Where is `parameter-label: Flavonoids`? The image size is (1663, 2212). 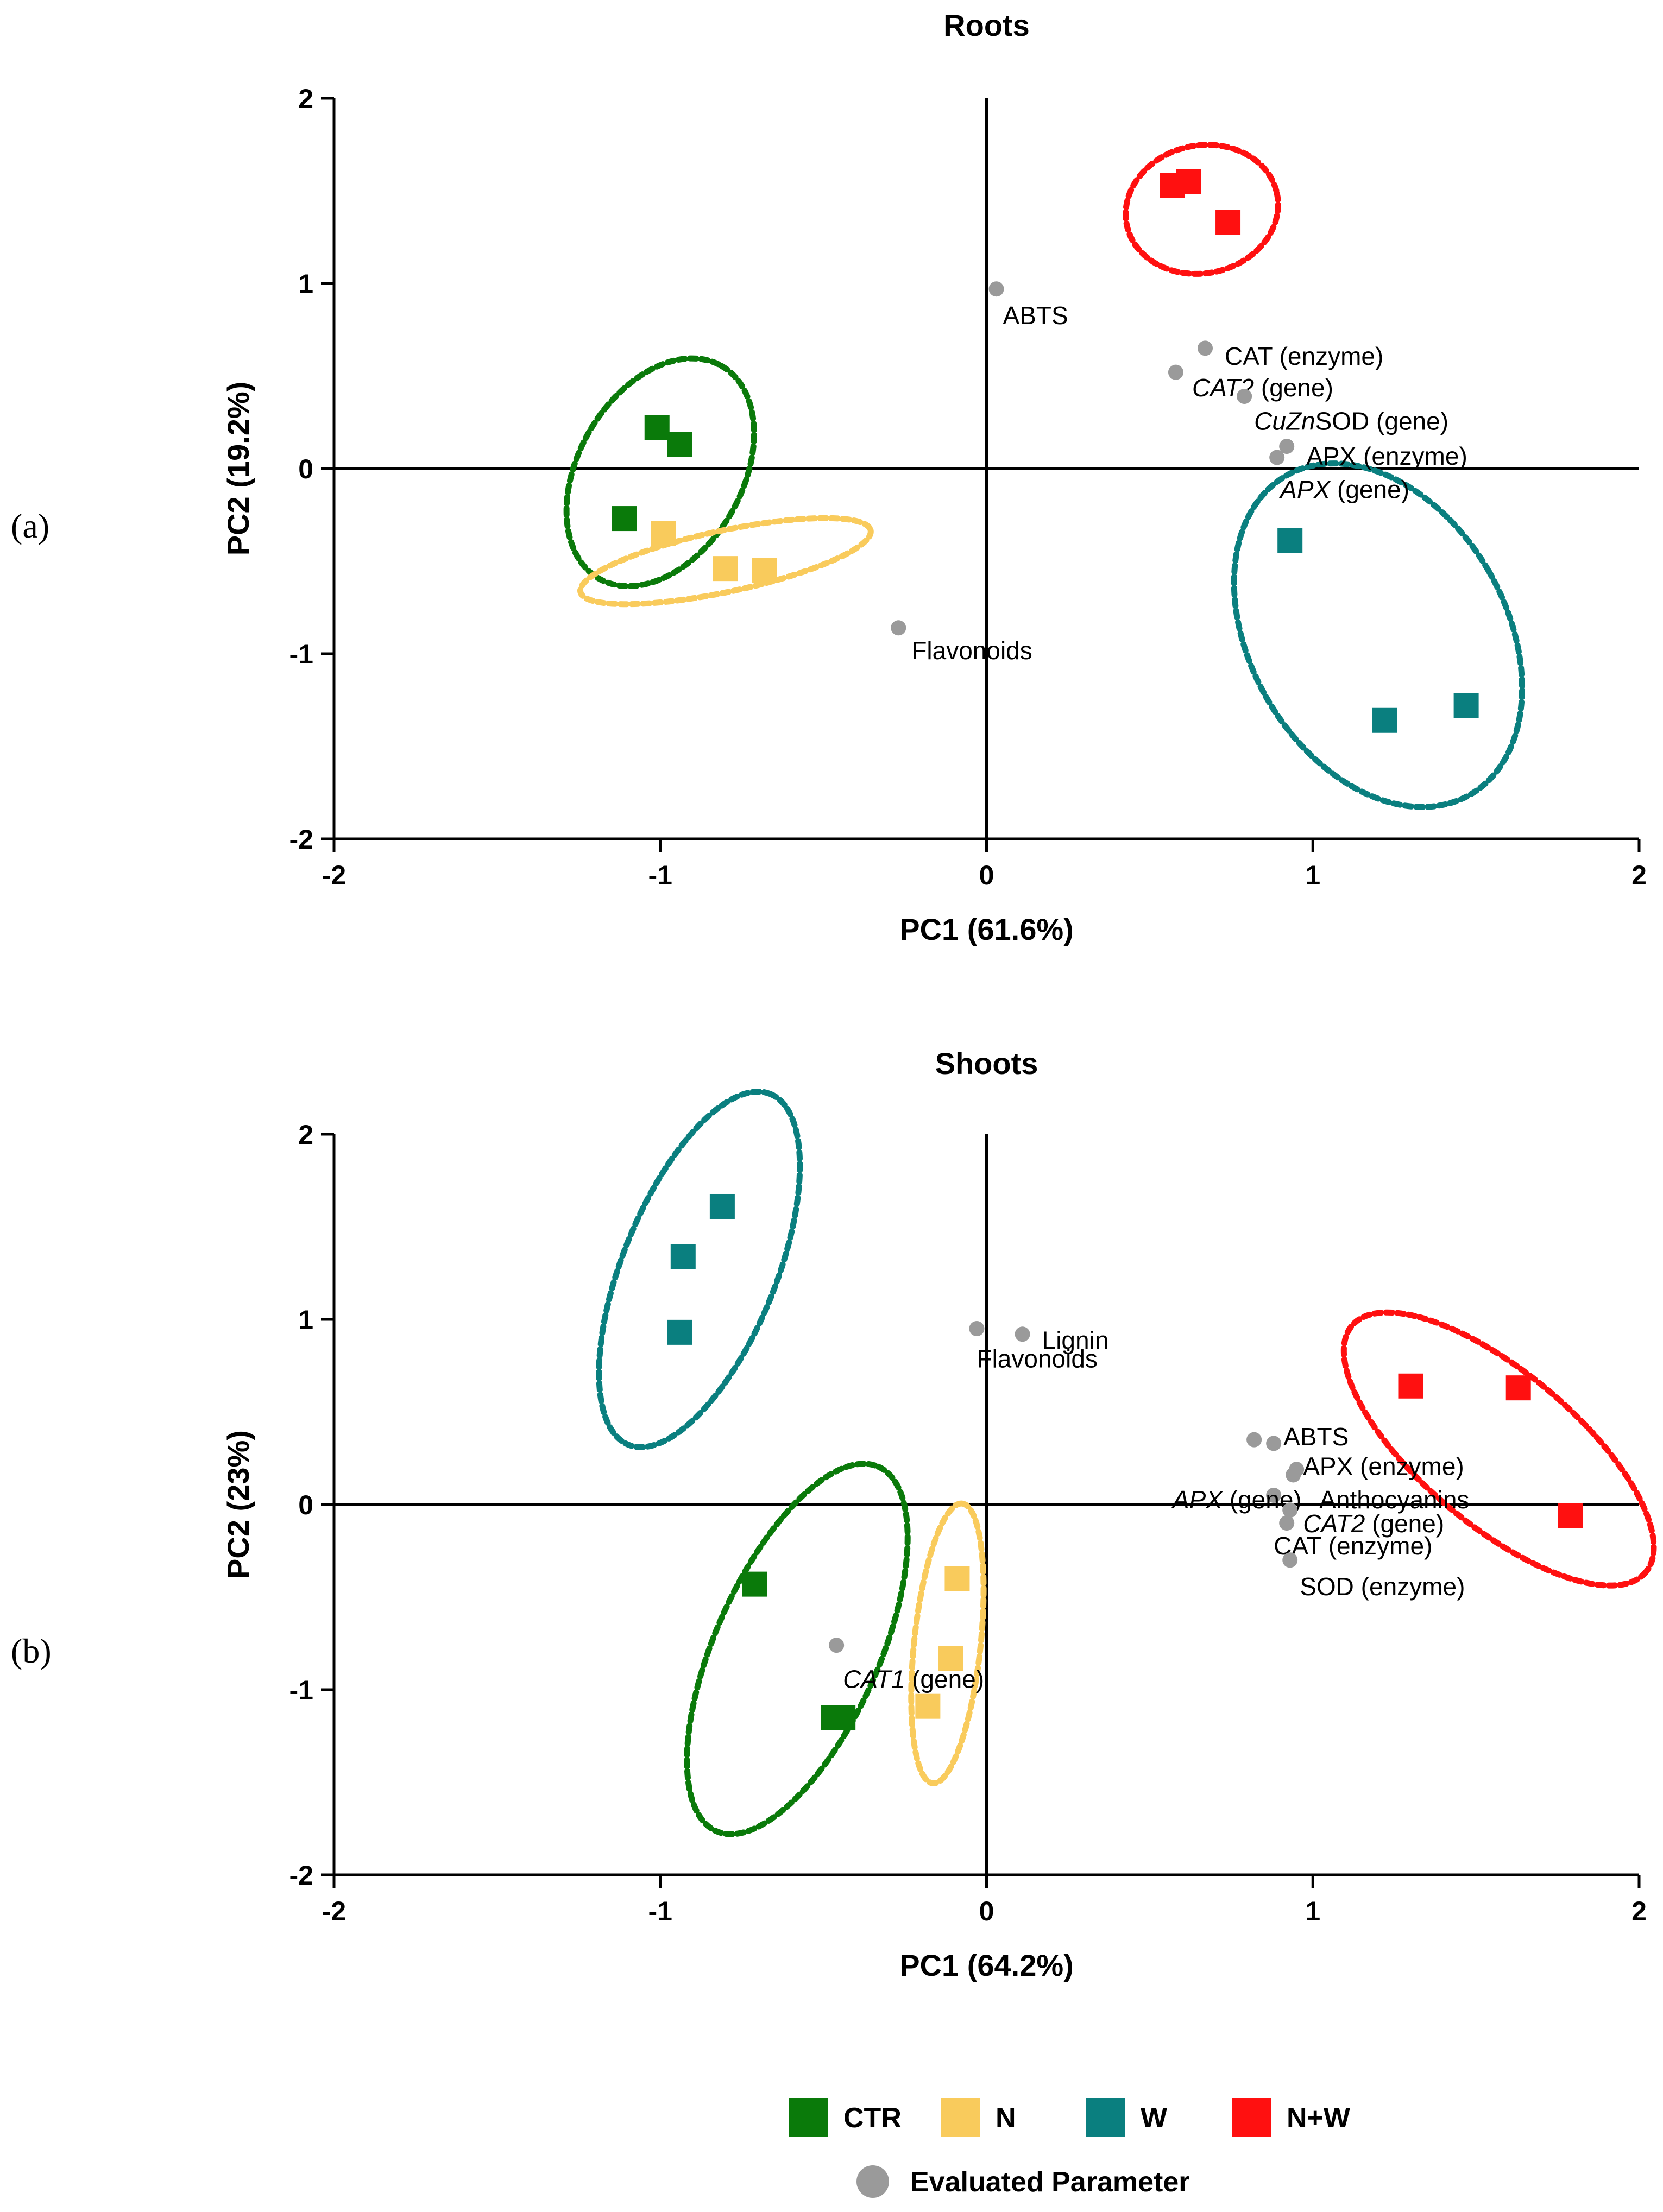
parameter-label: Flavonoids is located at coordinates (971, 650).